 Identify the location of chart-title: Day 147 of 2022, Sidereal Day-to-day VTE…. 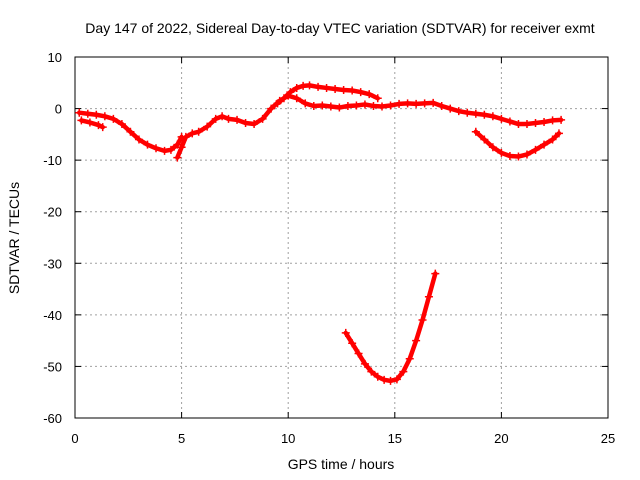
(339, 28).